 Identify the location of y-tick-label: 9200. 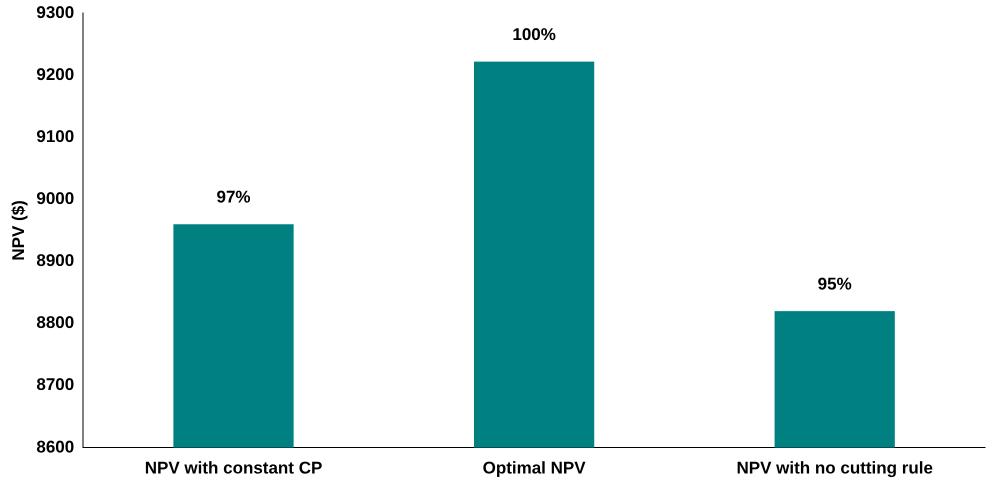
(55, 74).